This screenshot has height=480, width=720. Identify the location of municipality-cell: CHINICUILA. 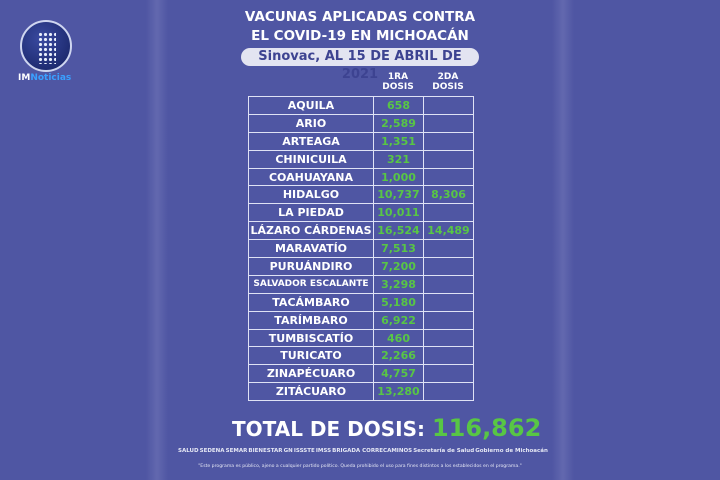
(311, 159).